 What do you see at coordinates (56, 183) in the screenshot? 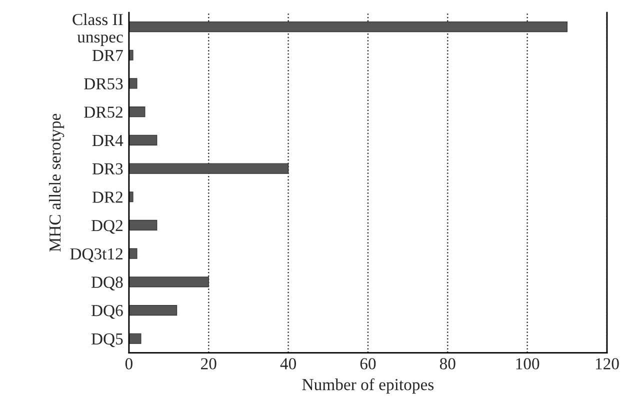
I see `y-axis-title: MHC allele serotype` at bounding box center [56, 183].